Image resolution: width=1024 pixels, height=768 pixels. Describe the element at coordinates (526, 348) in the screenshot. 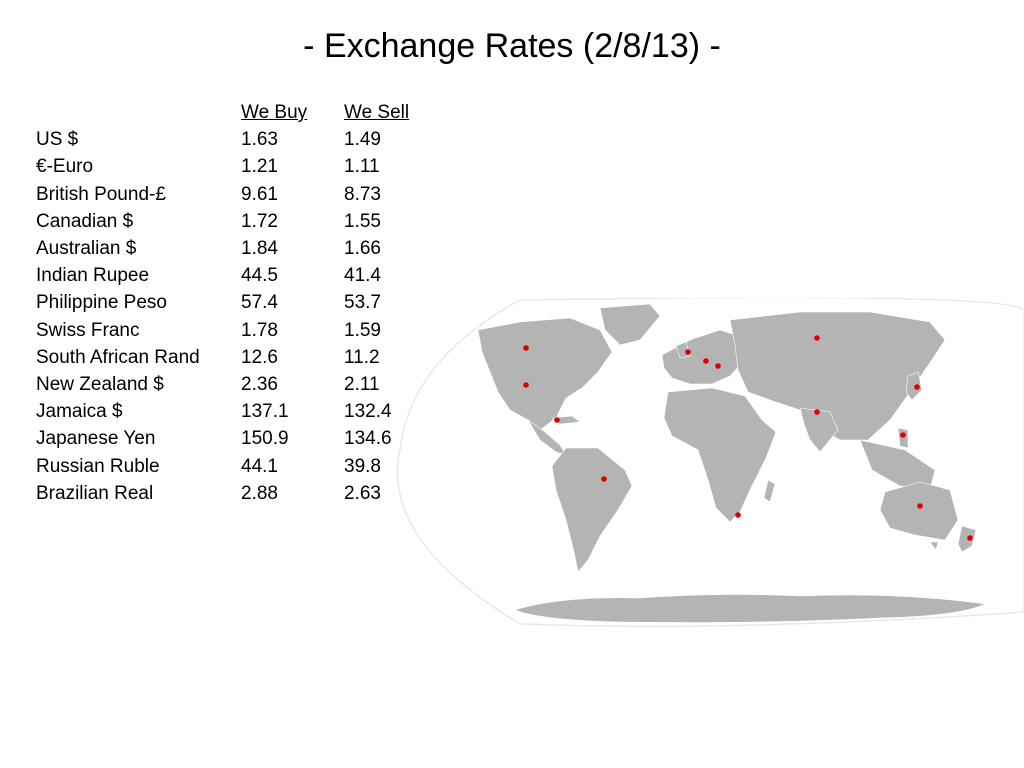

I see `marker-canada` at that location.